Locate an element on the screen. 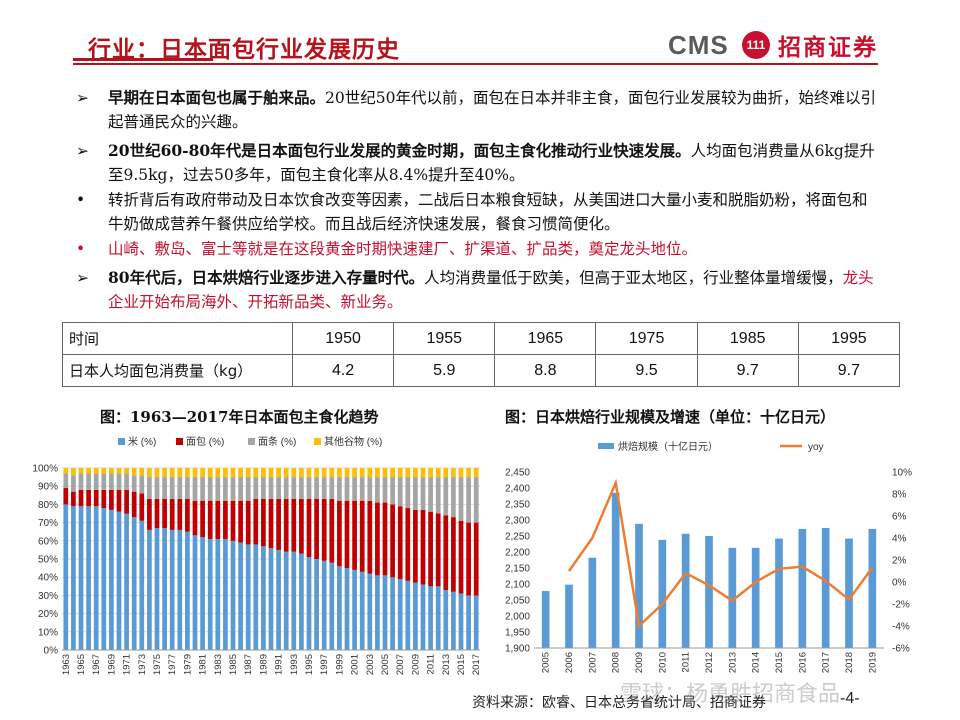 The height and width of the screenshot is (720, 960). table-cell: 9.5 is located at coordinates (646, 370).